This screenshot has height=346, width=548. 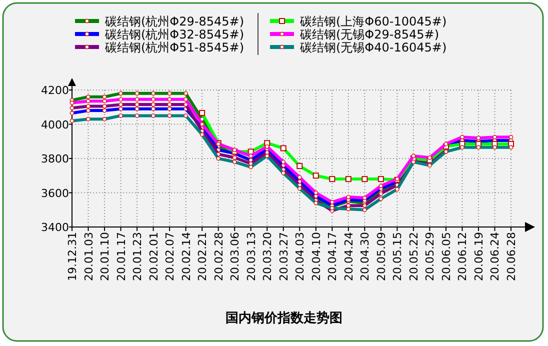 I want to click on x-tick-label: 20.04.24, so click(x=349, y=256).